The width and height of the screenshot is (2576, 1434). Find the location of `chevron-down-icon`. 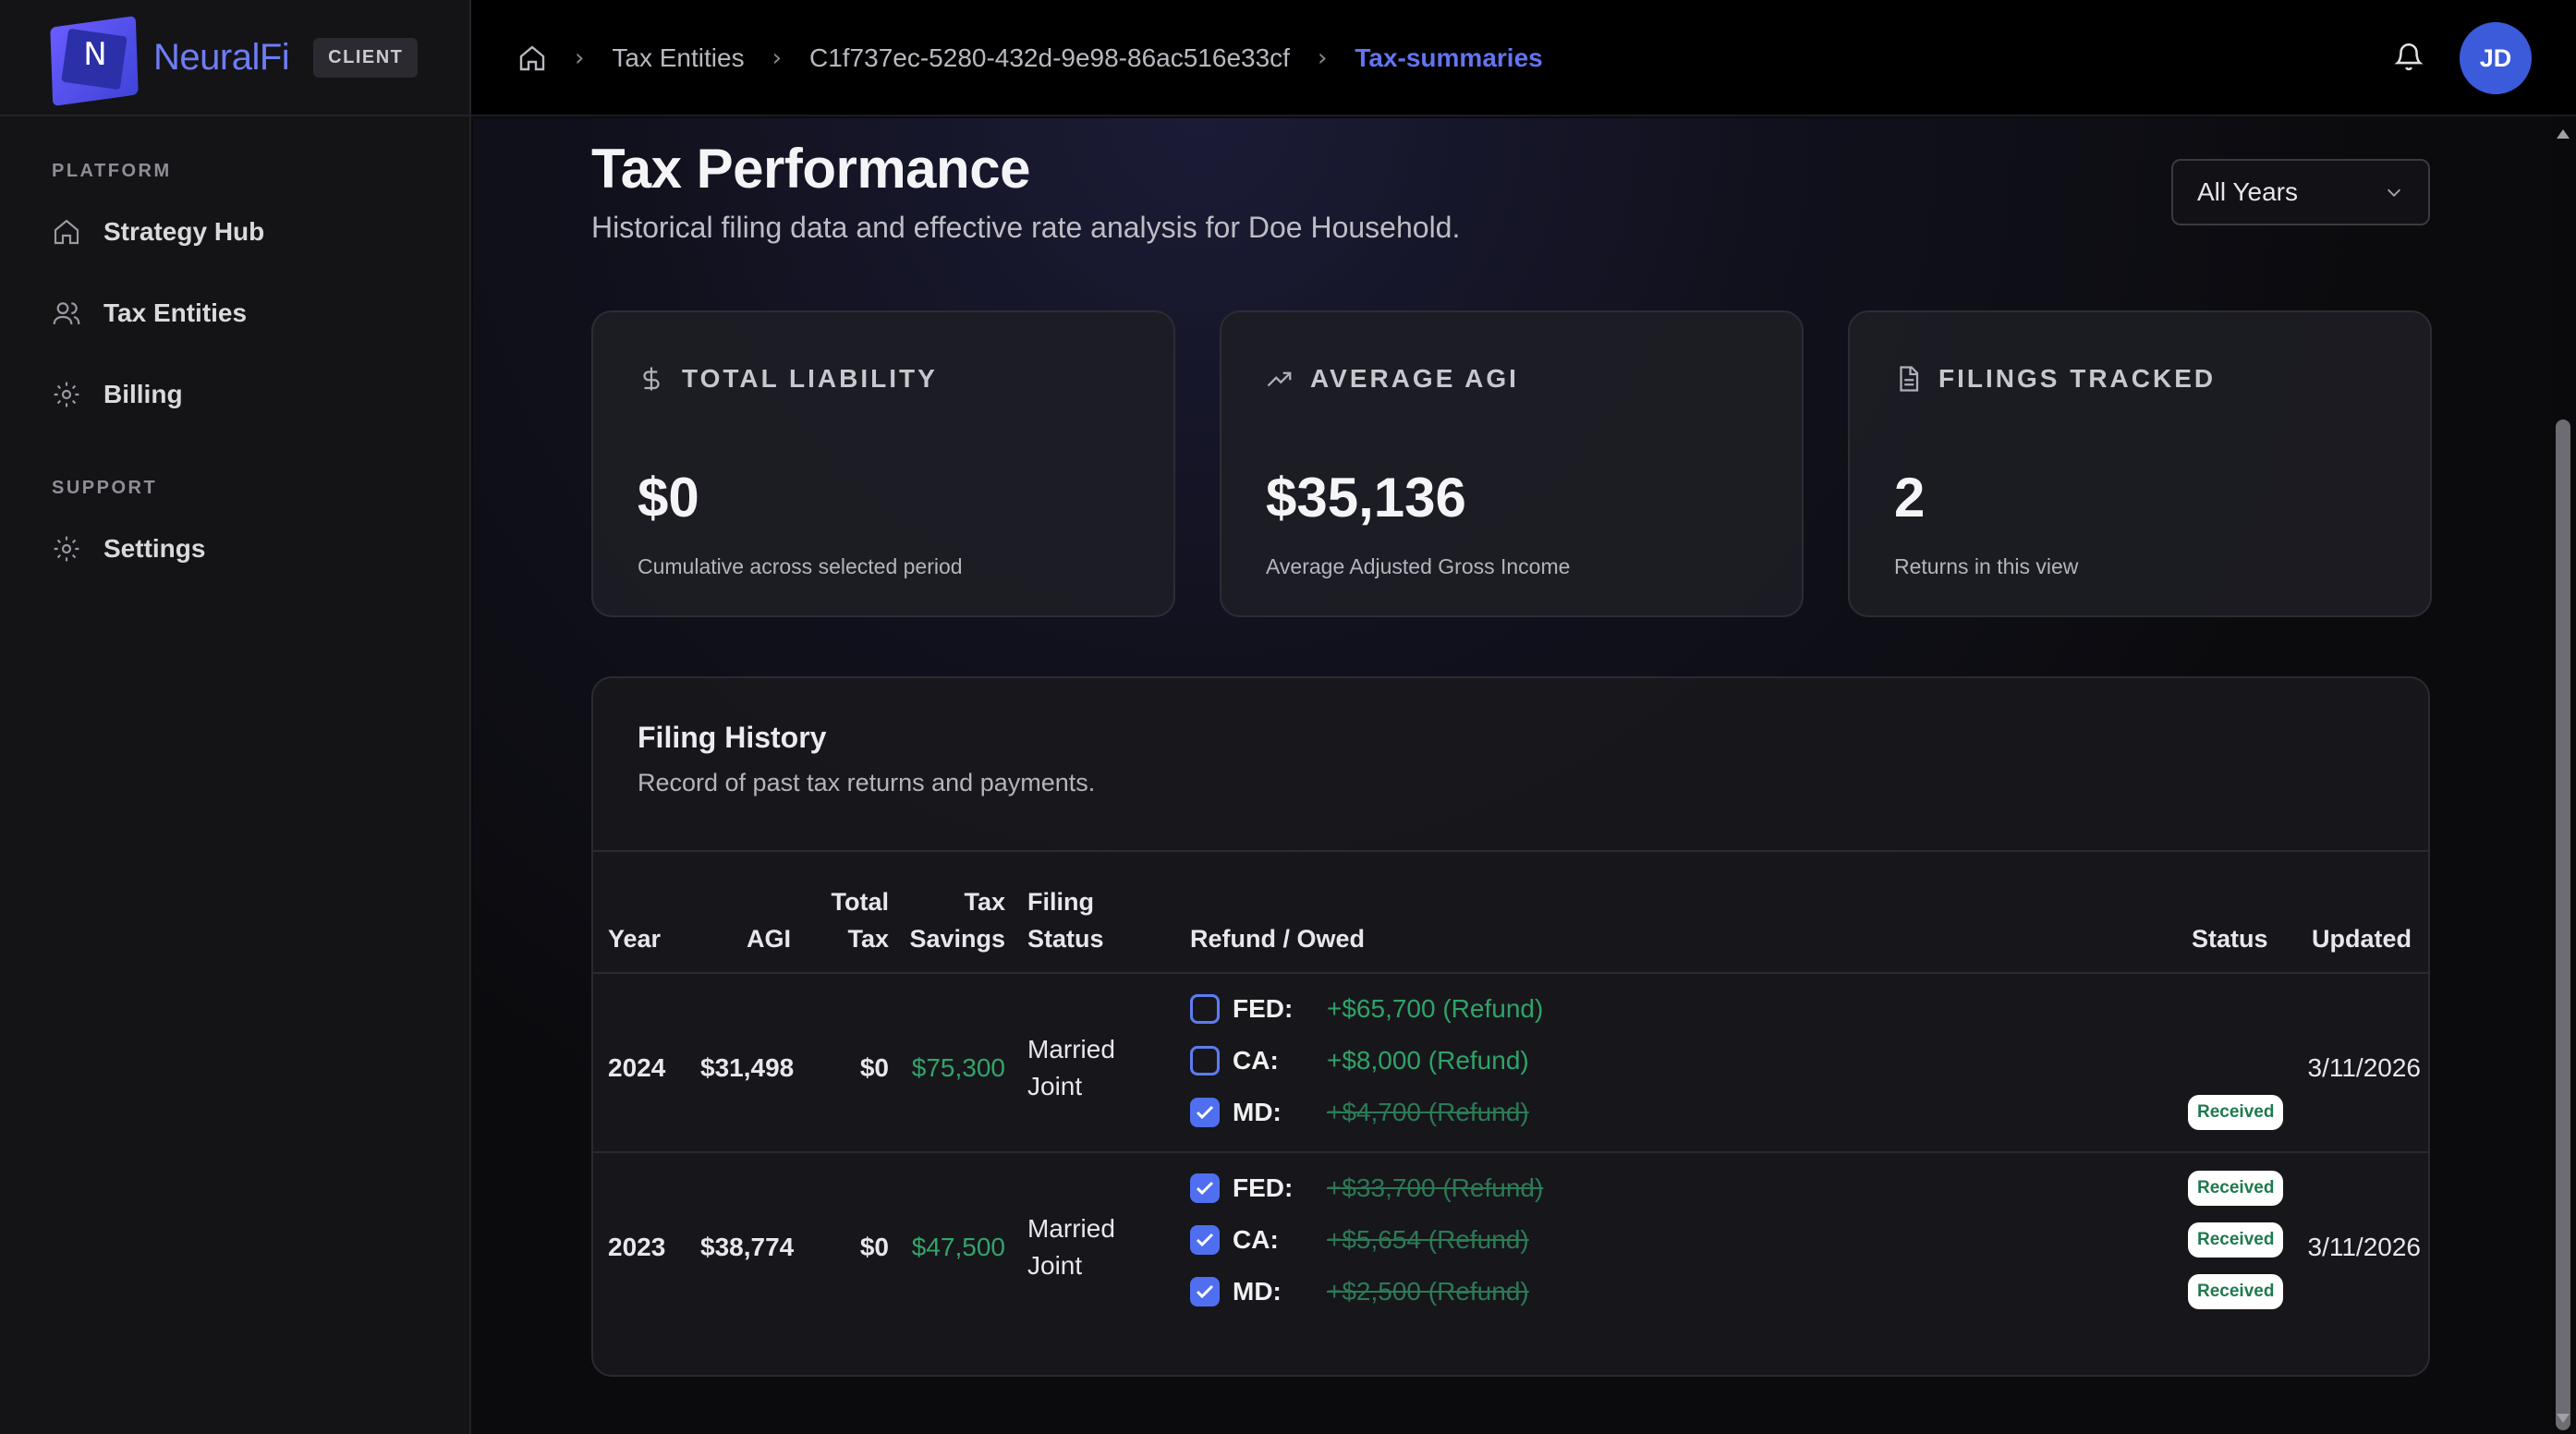

chevron-down-icon is located at coordinates (2394, 192).